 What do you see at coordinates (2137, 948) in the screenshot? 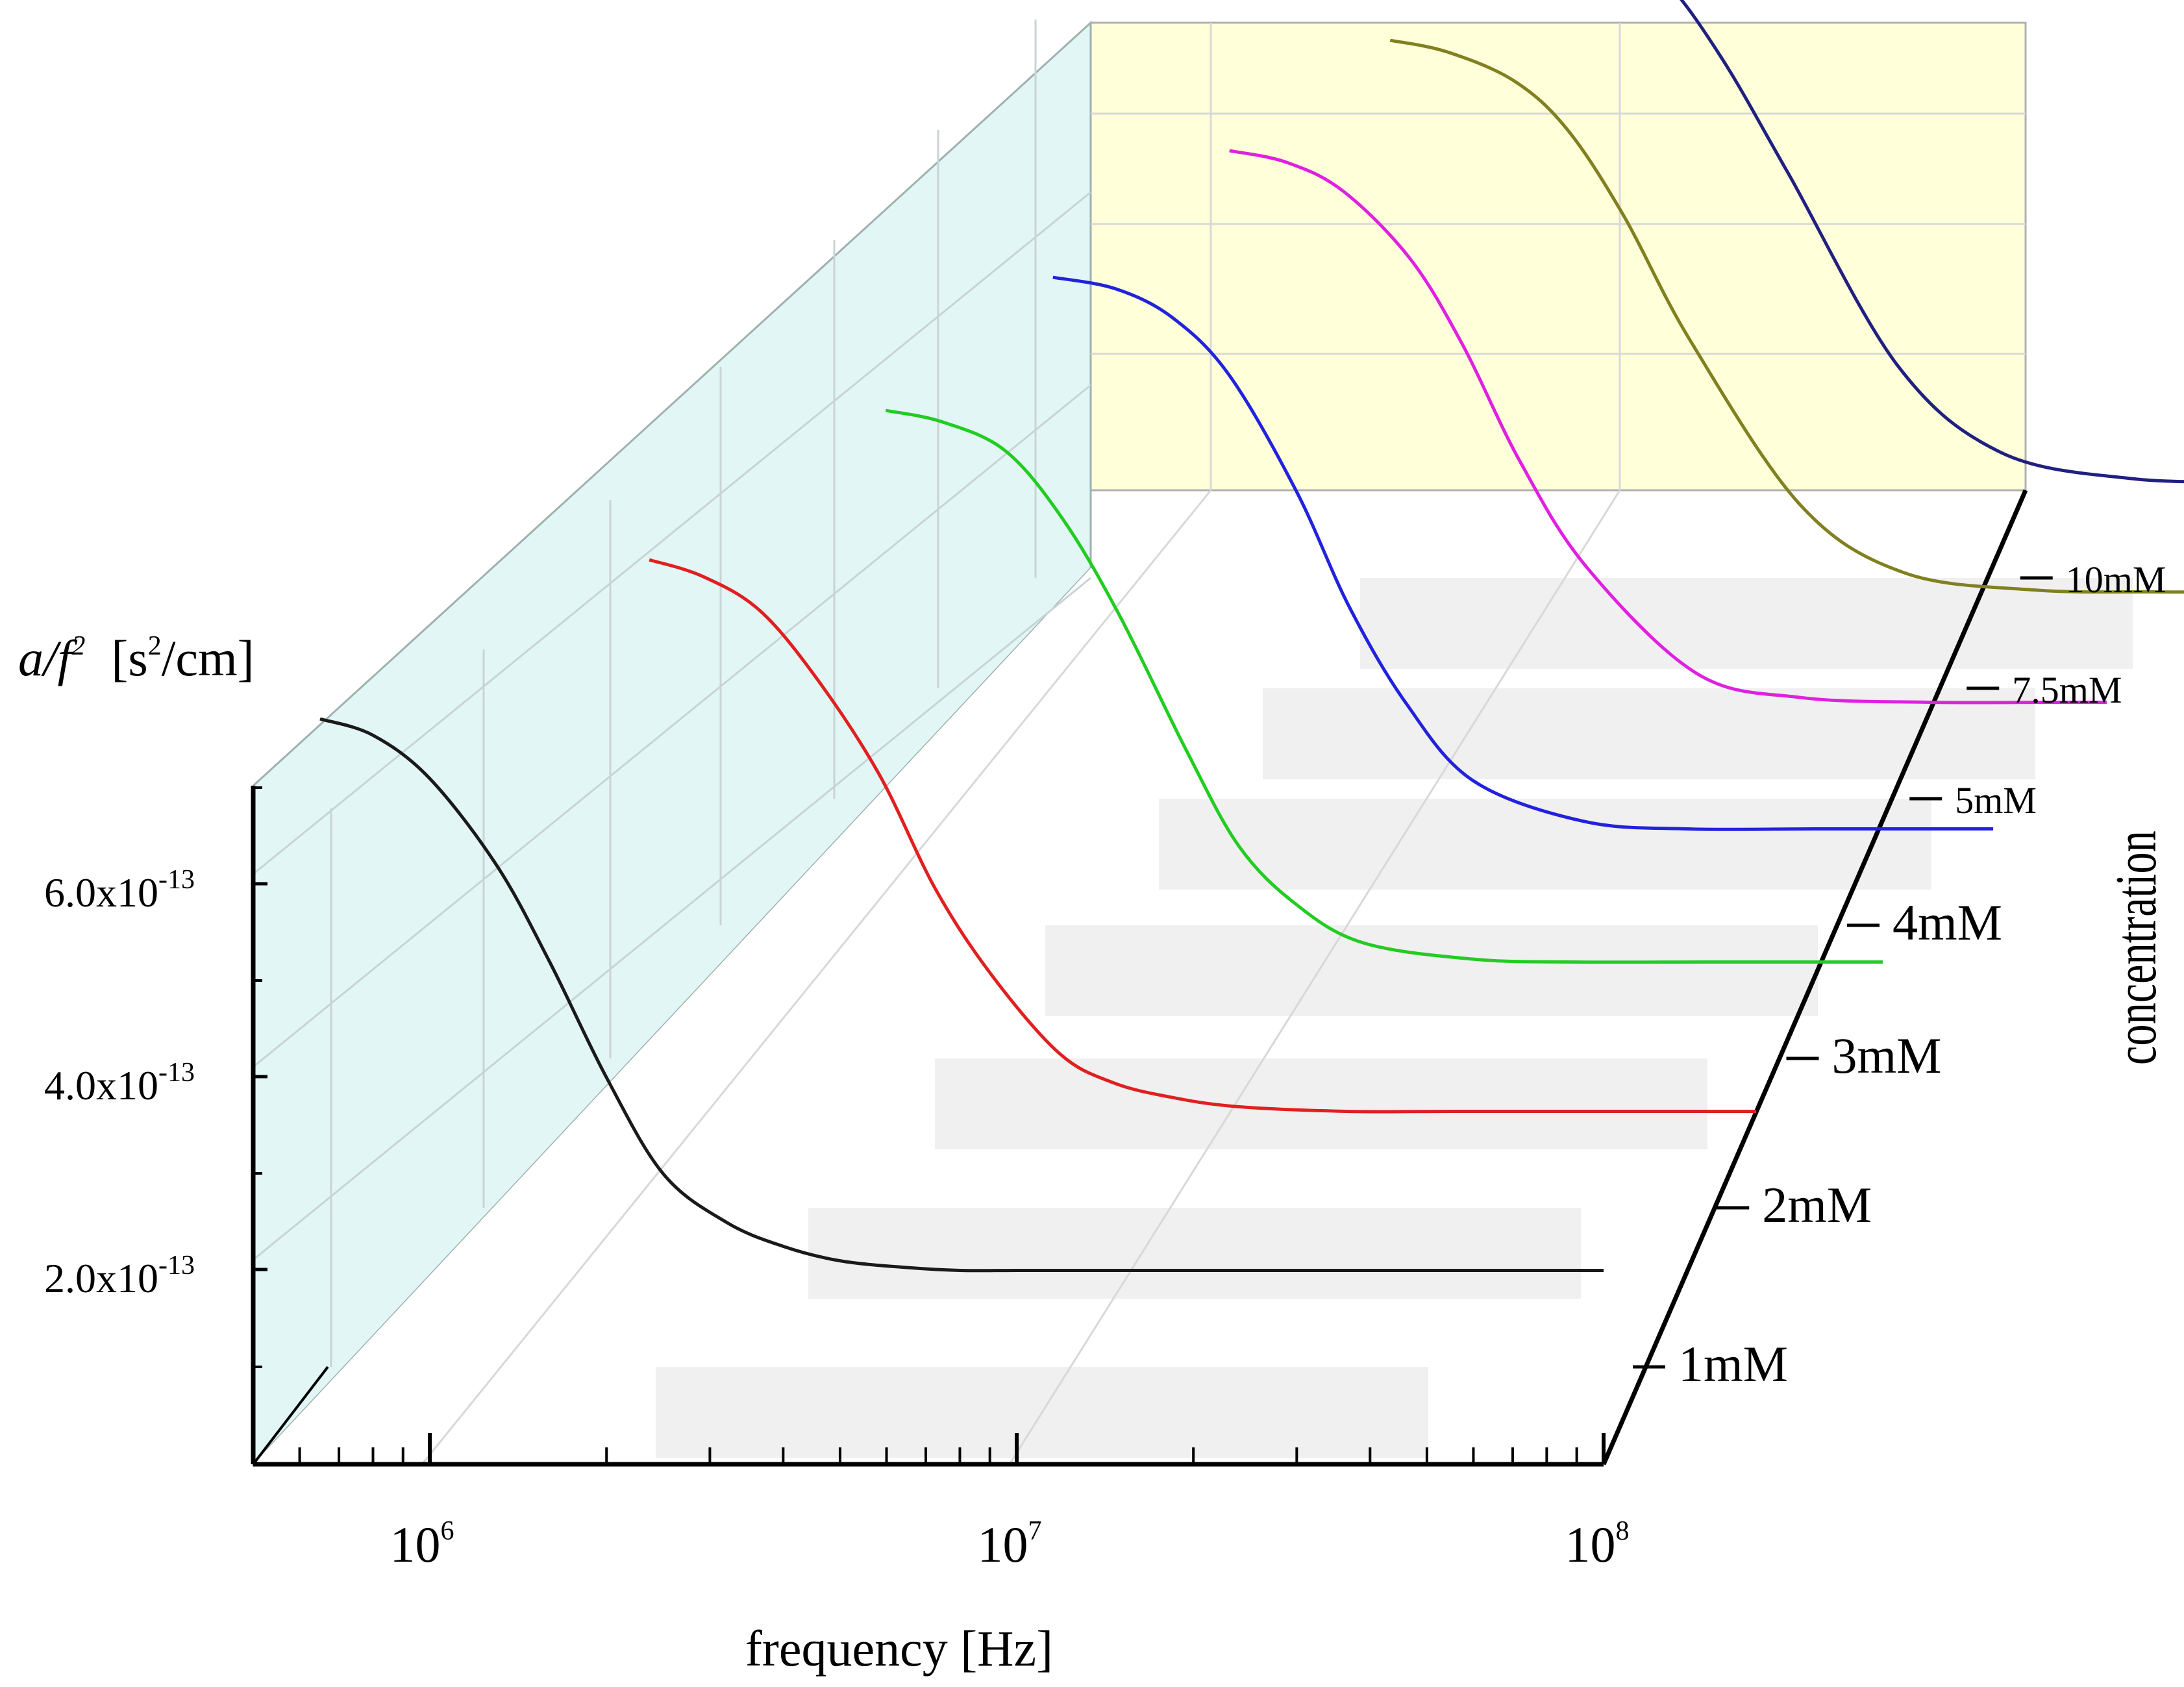
I see `z-axis-title: concentration` at bounding box center [2137, 948].